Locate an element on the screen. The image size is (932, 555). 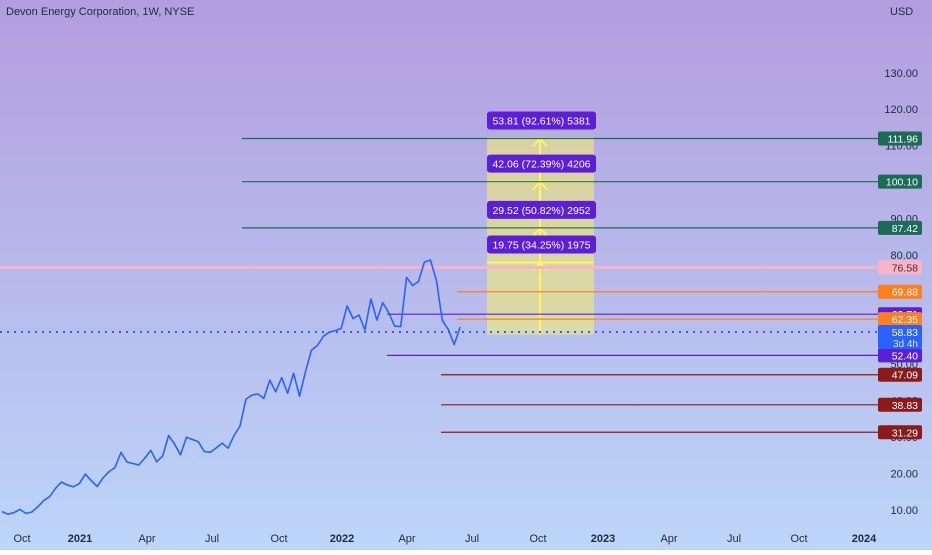
countdown-label: 3d 4h is located at coordinates (905, 344).